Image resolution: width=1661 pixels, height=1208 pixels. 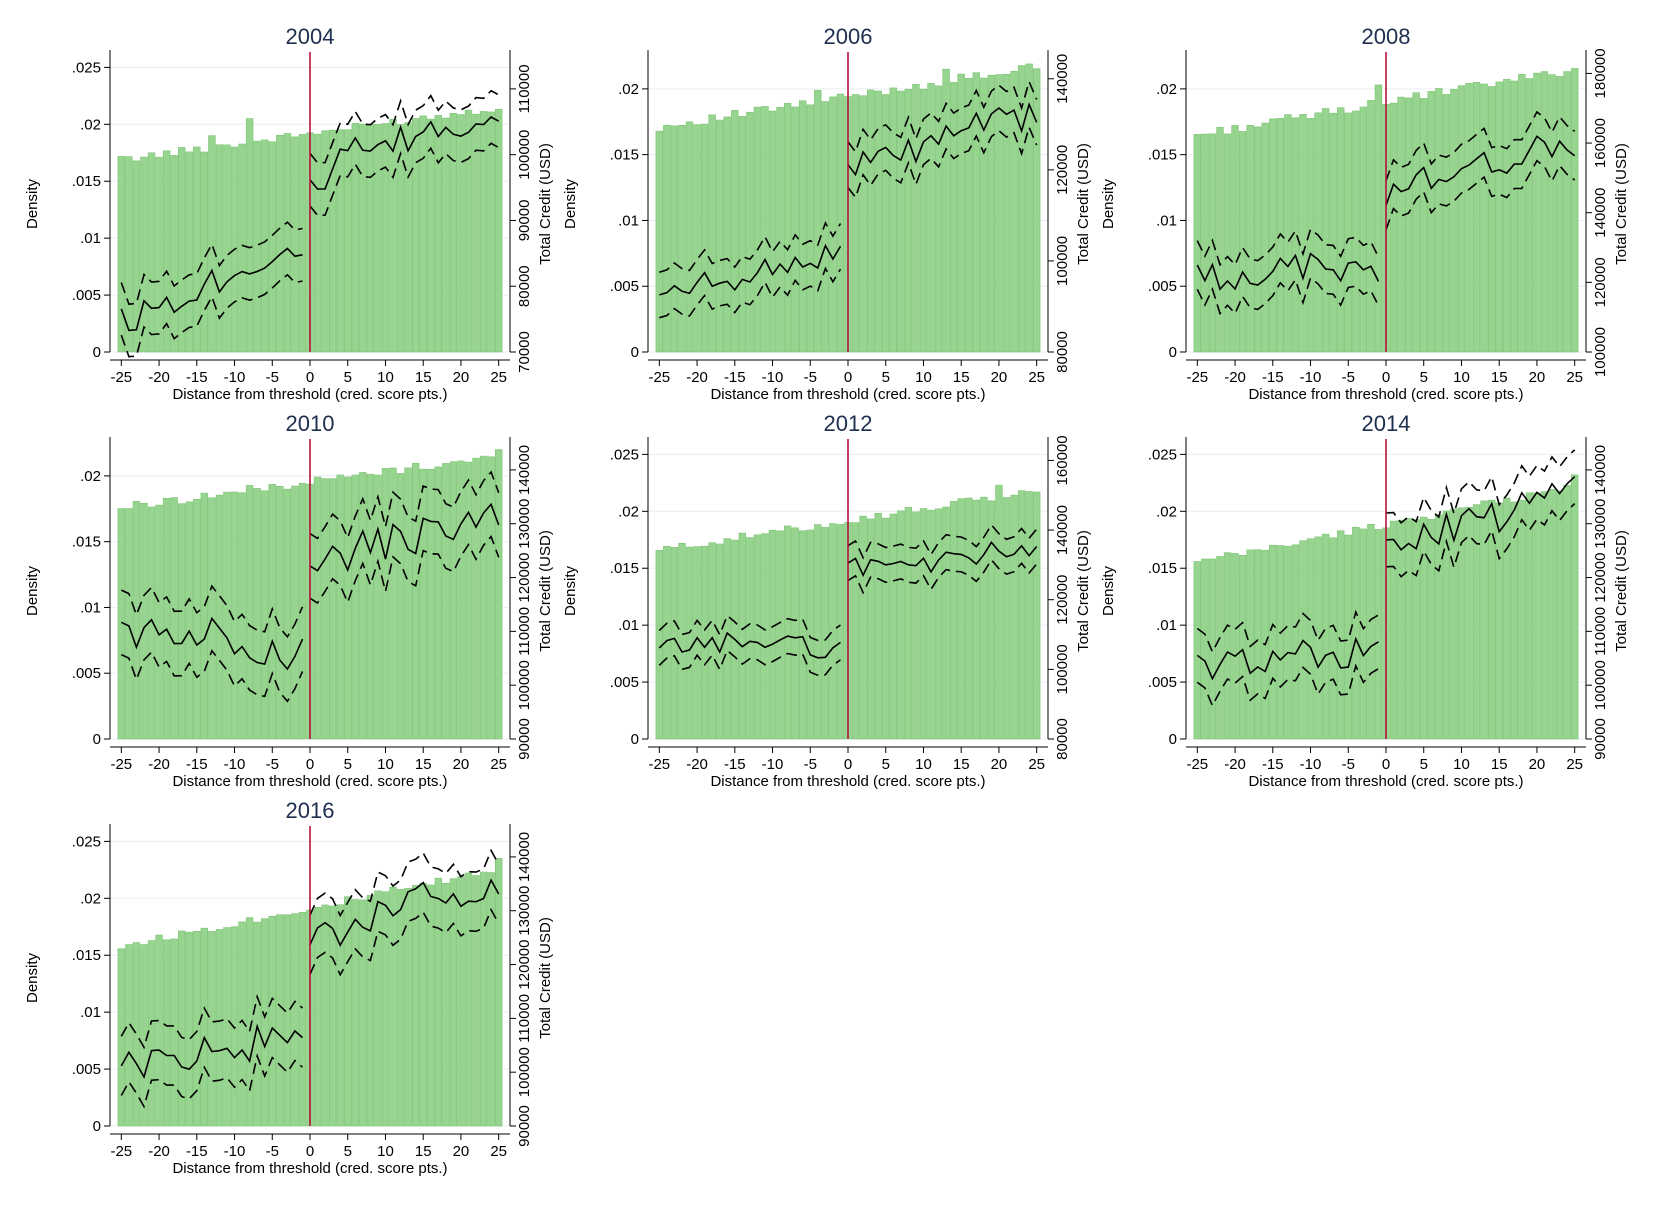 I want to click on y2-tick-label: 130000, so click(x=1600, y=524).